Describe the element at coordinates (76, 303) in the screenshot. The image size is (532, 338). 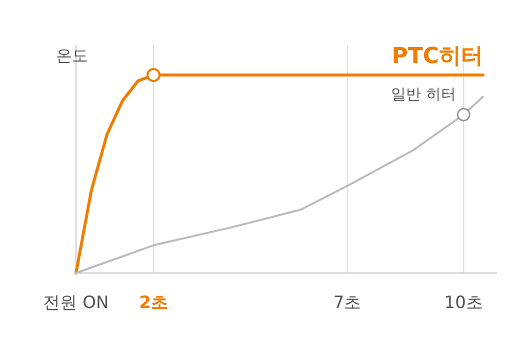
I see `x-tick-label: 전원 ON` at that location.